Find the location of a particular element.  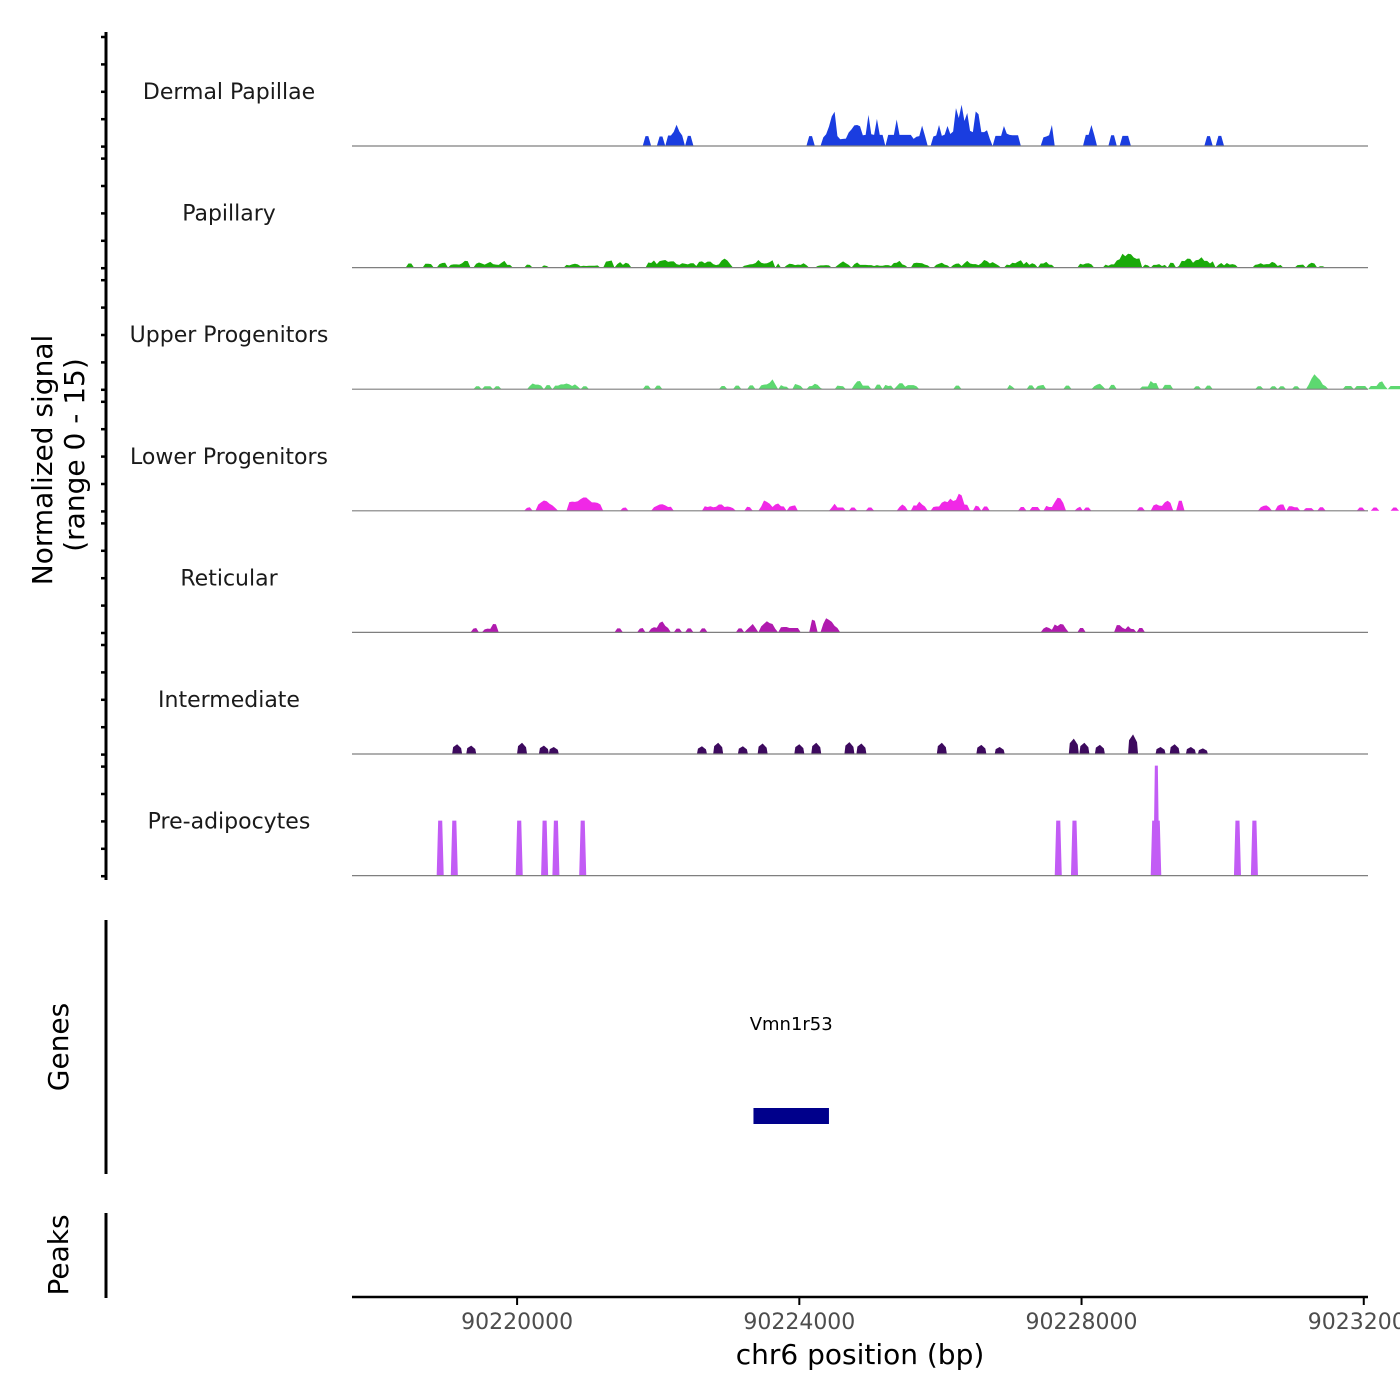

x-tick-label: 90220000 is located at coordinates (517, 1322).